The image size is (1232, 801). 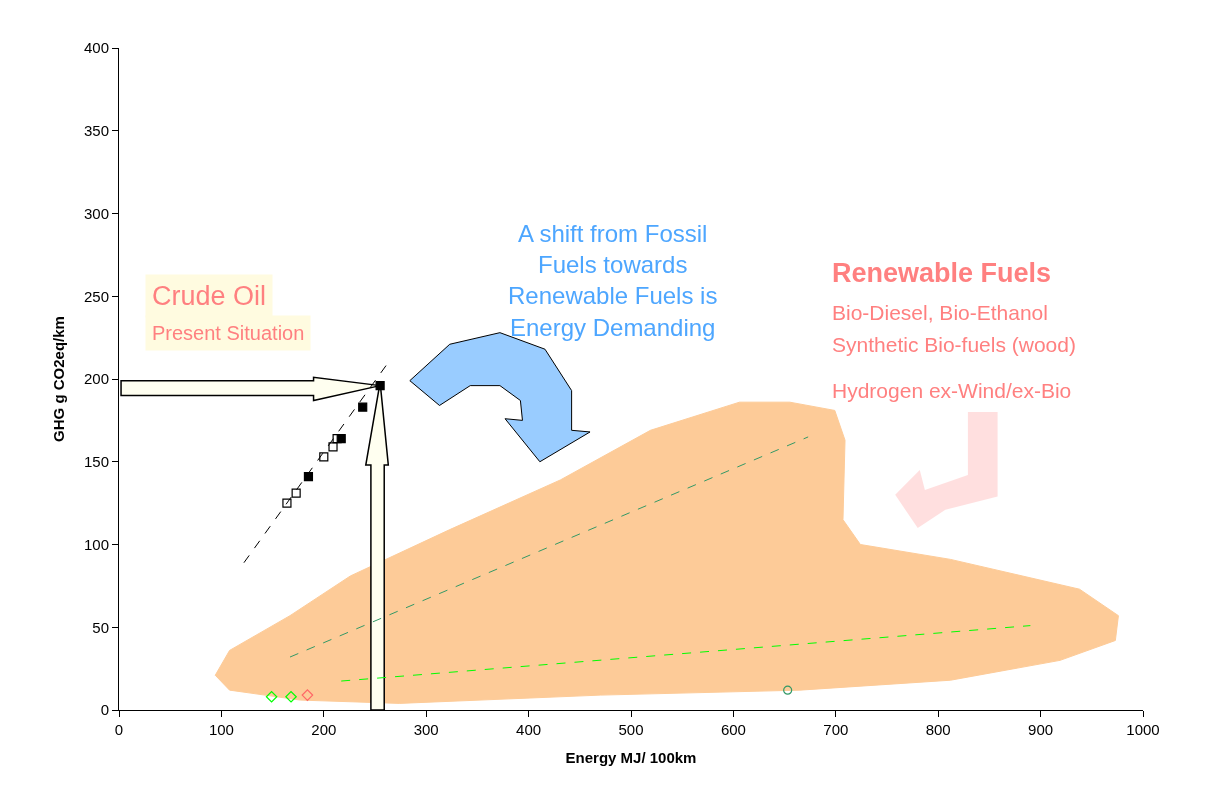 I want to click on x-tick-label: 400, so click(x=529, y=729).